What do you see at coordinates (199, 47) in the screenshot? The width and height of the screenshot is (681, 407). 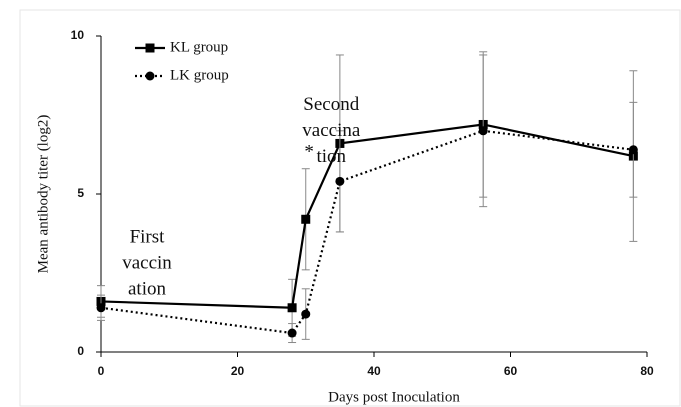 I see `legend-label: KL group` at bounding box center [199, 47].